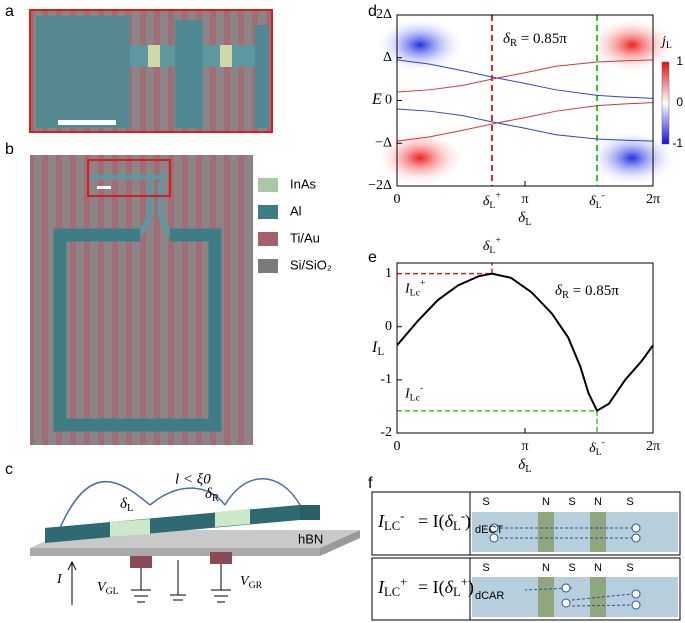 This screenshot has height=623, width=685. What do you see at coordinates (498, 195) in the screenshot?
I see `marker-label-sup: +` at bounding box center [498, 195].